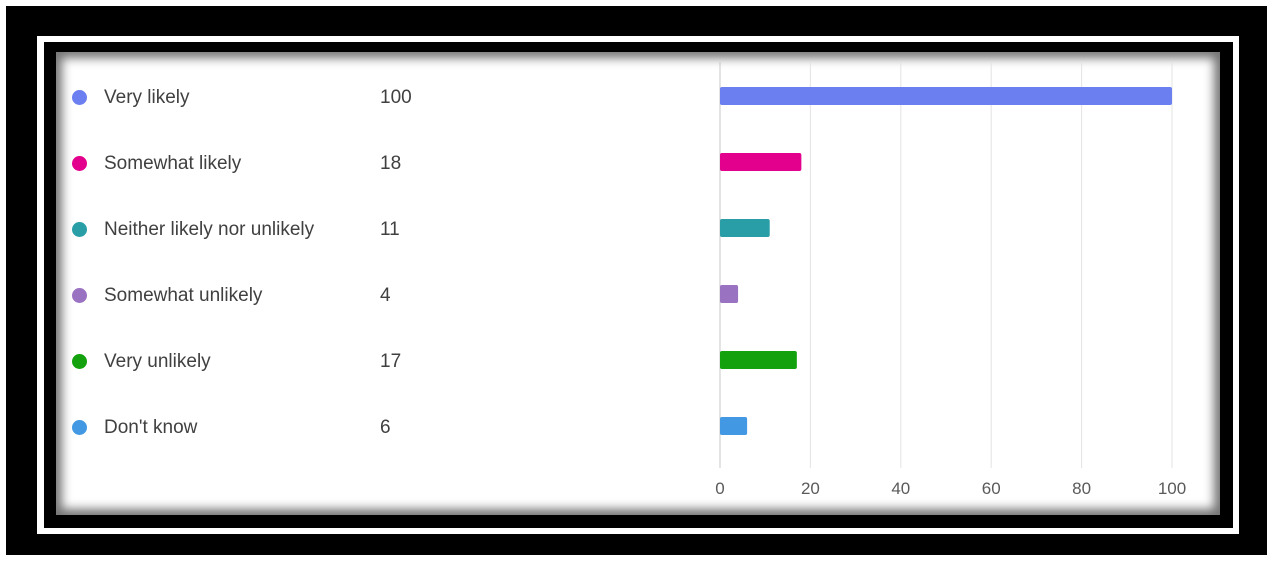 The image size is (1273, 561). What do you see at coordinates (252, 427) in the screenshot?
I see `legend-item-dont-know: Don't know 6` at bounding box center [252, 427].